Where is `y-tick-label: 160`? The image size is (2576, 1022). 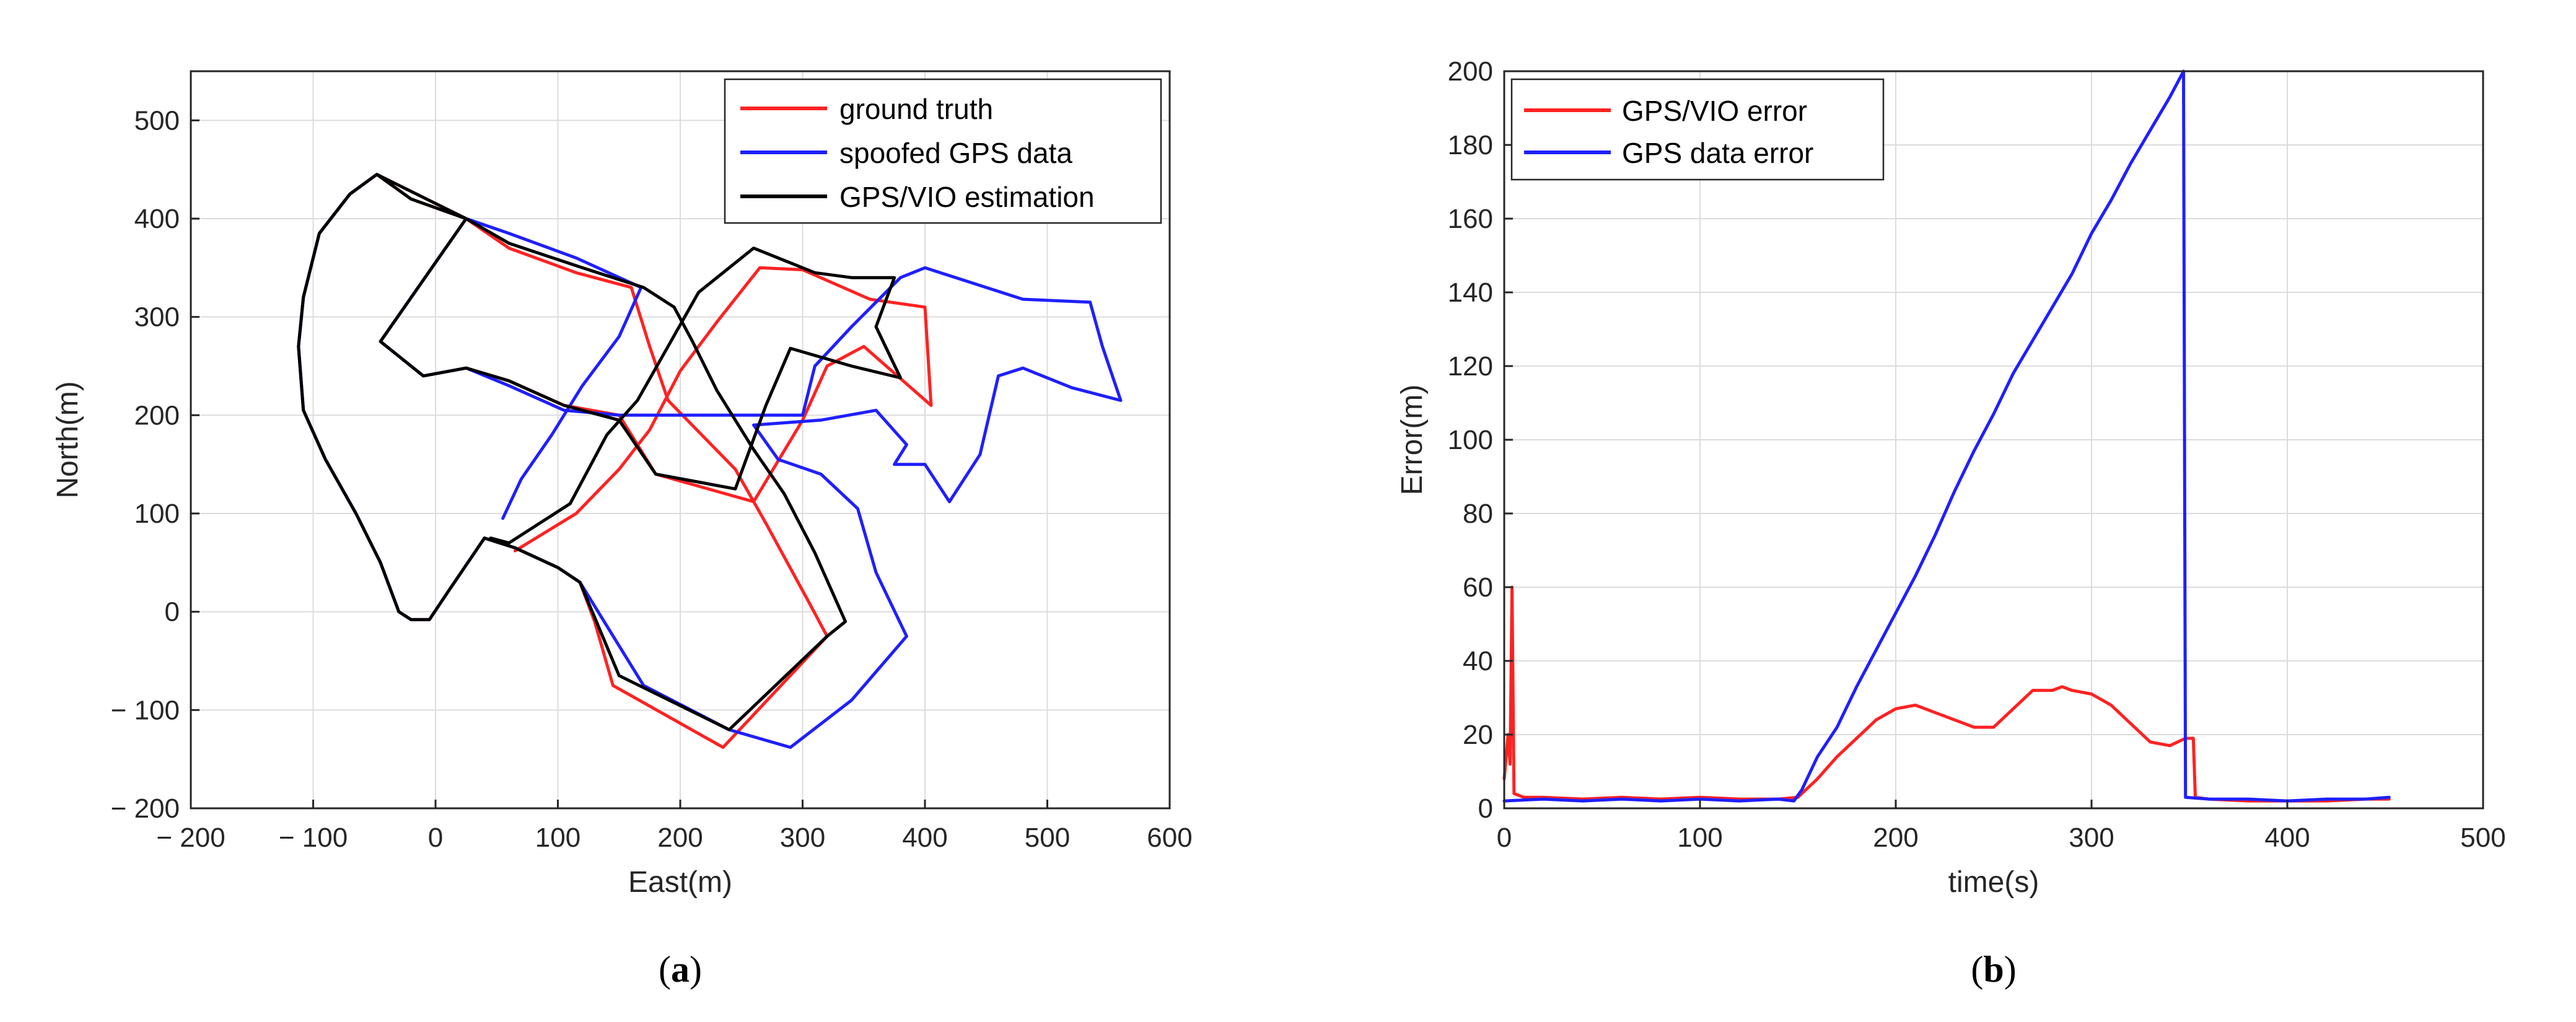
y-tick-label: 160 is located at coordinates (1470, 219).